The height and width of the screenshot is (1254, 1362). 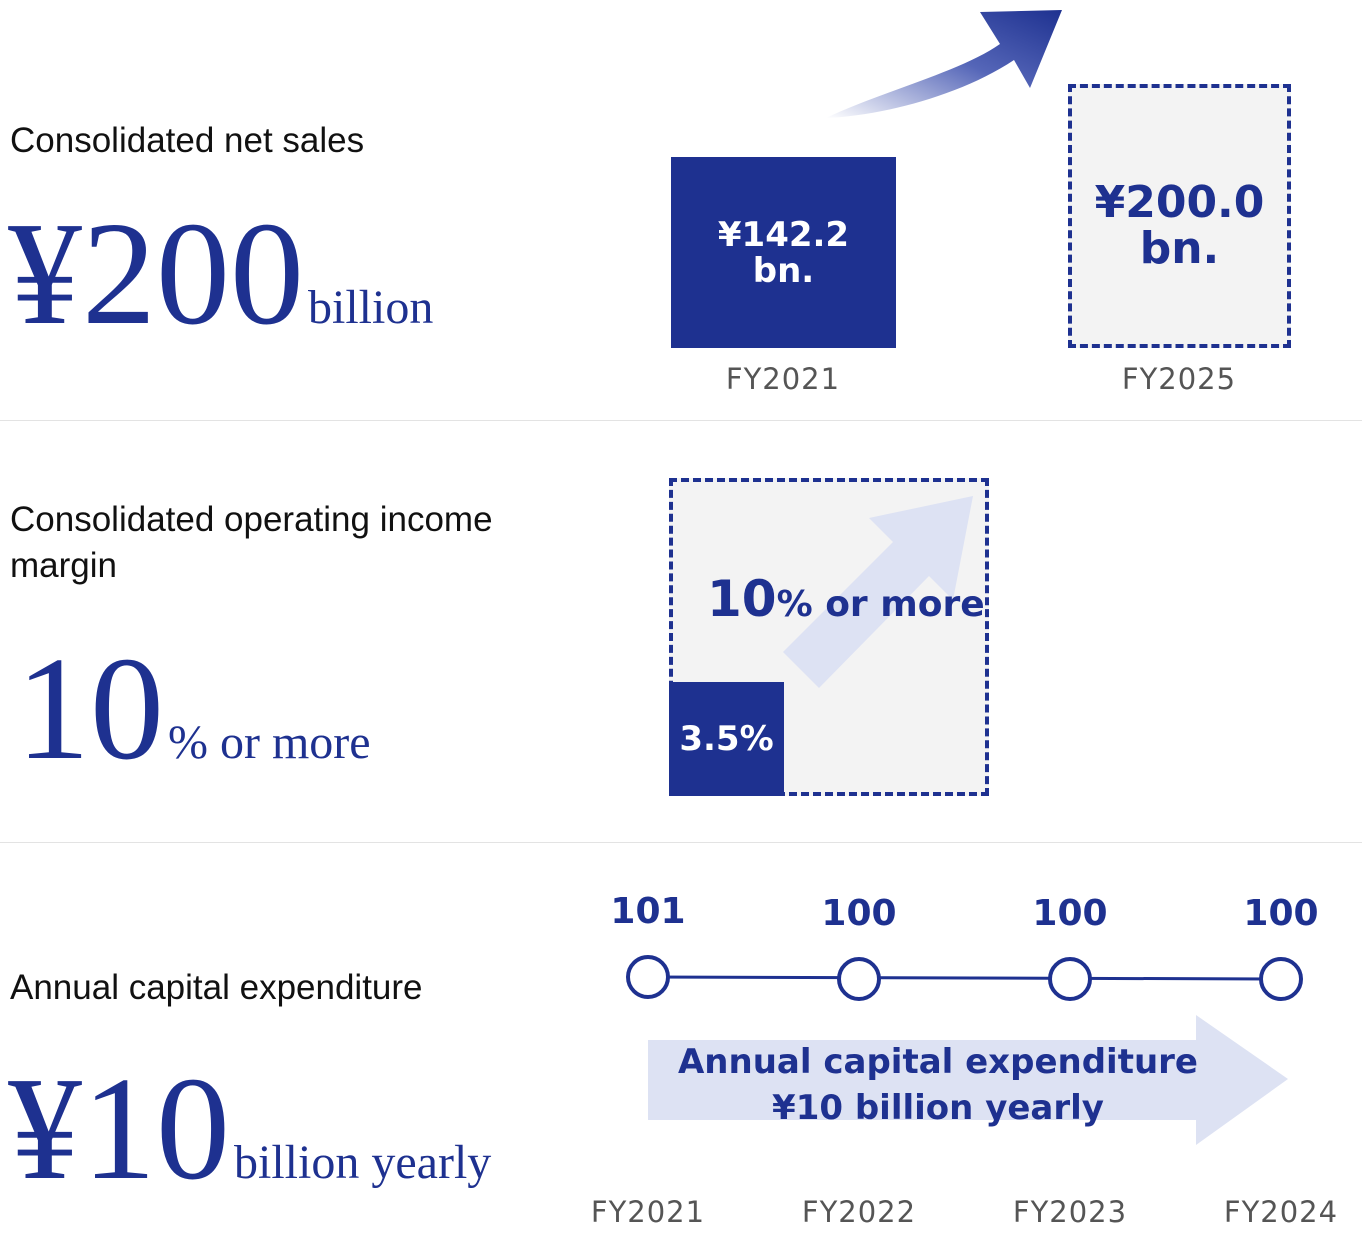 I want to click on bar-fy2021-unit: bn., so click(x=783, y=270).